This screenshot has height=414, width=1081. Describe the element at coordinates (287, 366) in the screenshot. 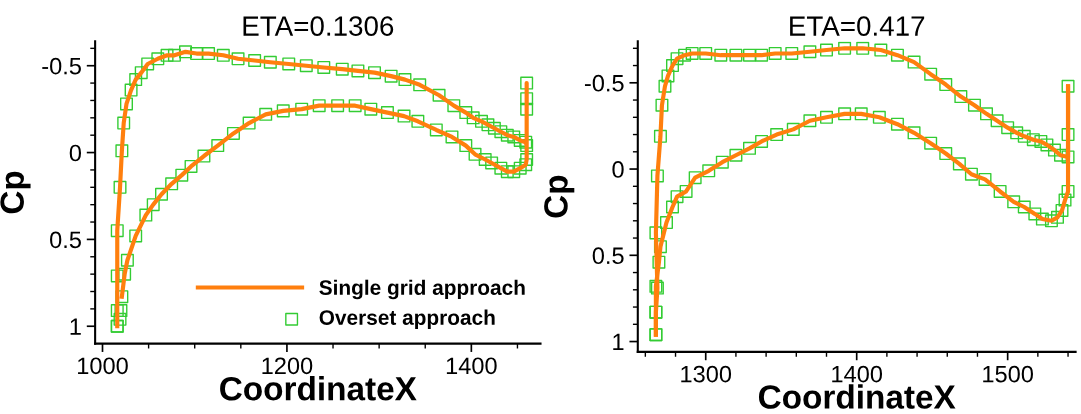

I see `x-tick-label: 1200` at that location.